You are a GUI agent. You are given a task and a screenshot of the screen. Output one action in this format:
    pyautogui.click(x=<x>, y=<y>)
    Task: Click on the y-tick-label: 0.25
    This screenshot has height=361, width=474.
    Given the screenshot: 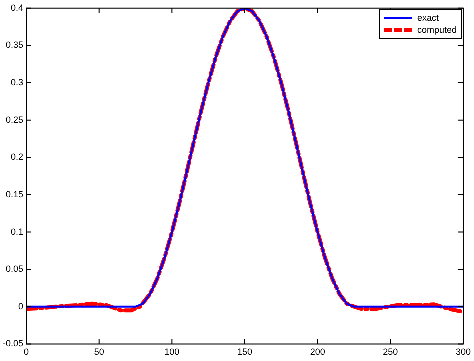 What is the action you would take?
    pyautogui.click(x=15, y=119)
    